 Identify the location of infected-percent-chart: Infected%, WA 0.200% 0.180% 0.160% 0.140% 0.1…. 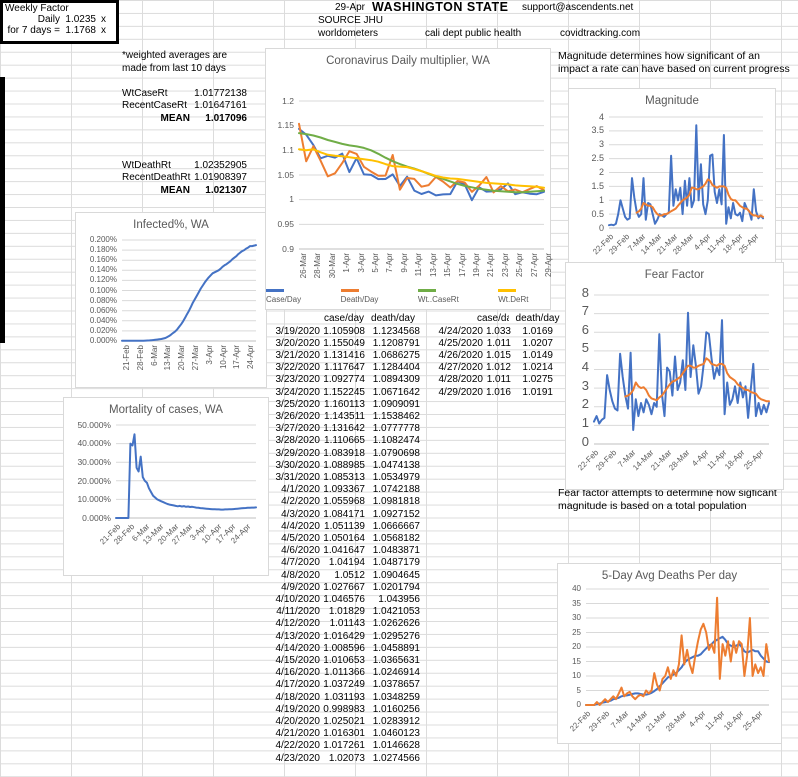
(171, 300).